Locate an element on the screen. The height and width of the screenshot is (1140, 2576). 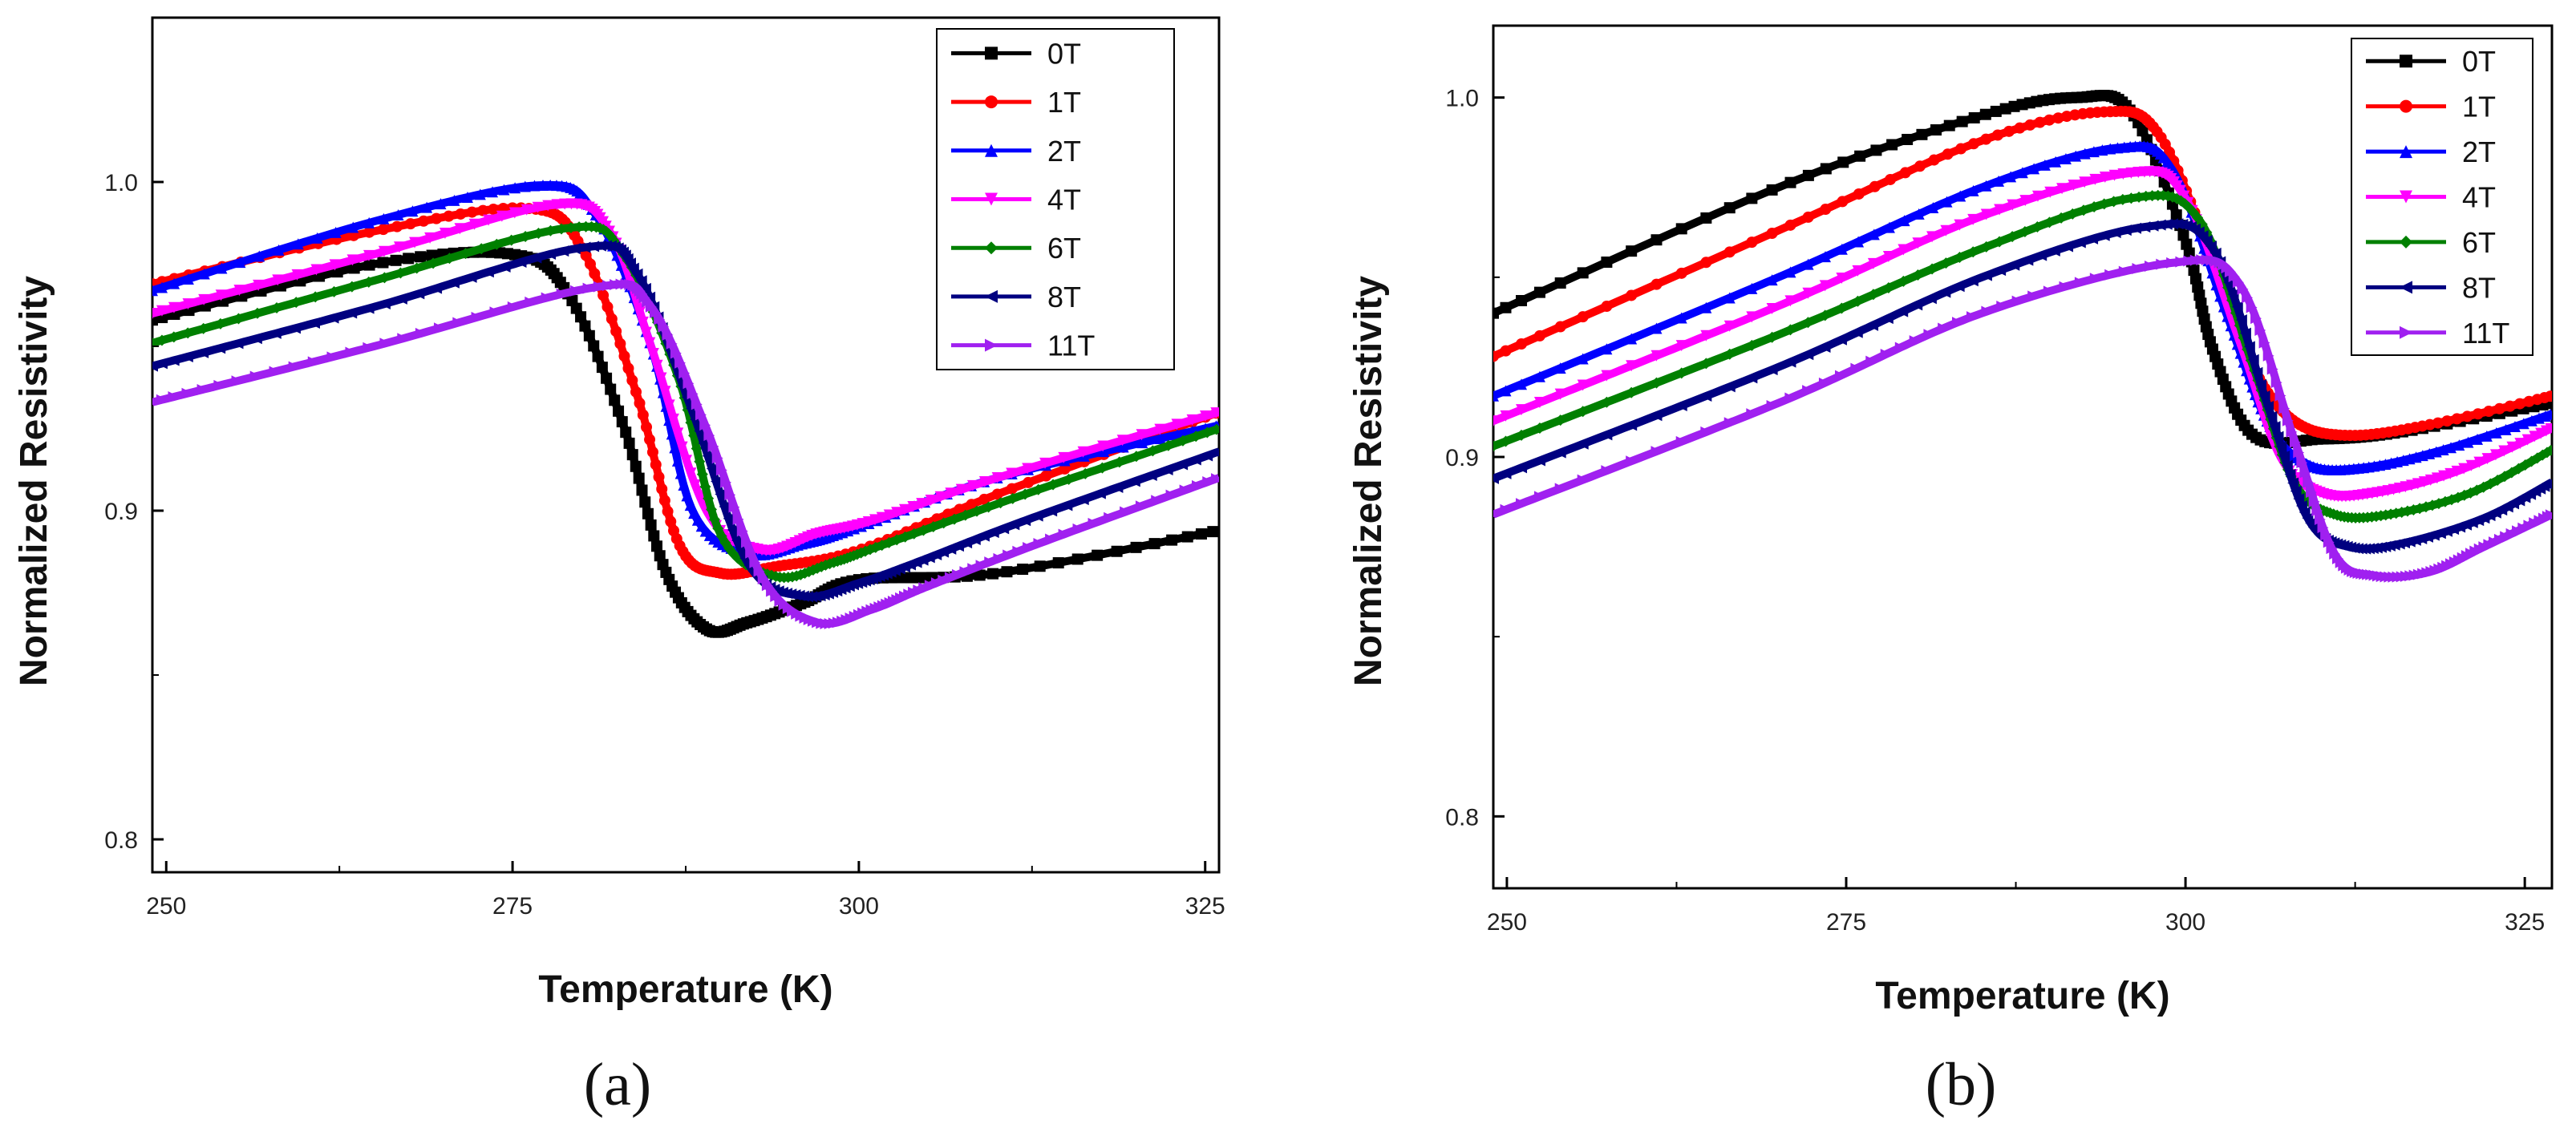
legend-label: 4T is located at coordinates (2479, 198).